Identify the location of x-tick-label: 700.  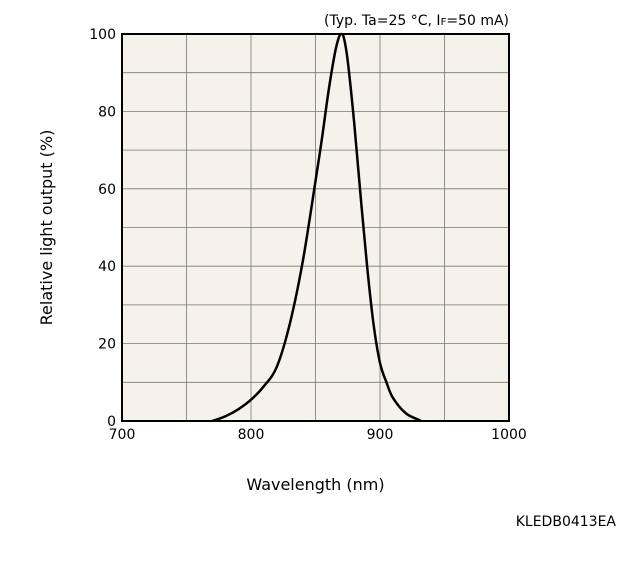
(122, 435).